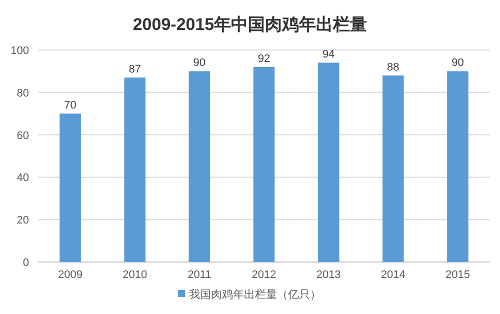  I want to click on y-tick-label: 0, so click(25, 263).